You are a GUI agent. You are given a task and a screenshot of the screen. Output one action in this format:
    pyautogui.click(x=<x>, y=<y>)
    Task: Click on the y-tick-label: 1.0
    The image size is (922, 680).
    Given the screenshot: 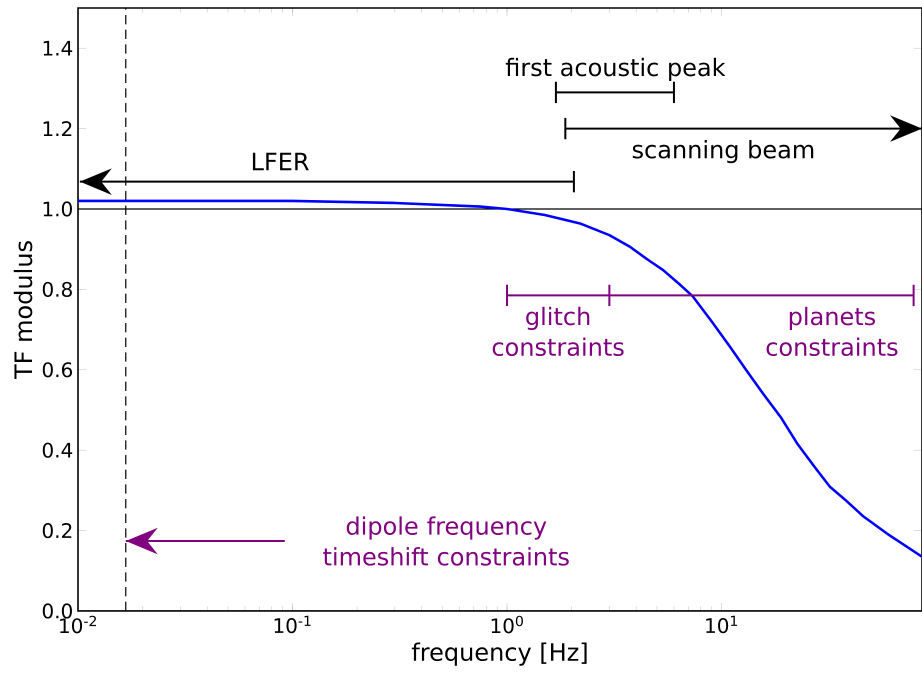 What is the action you would take?
    pyautogui.click(x=58, y=209)
    